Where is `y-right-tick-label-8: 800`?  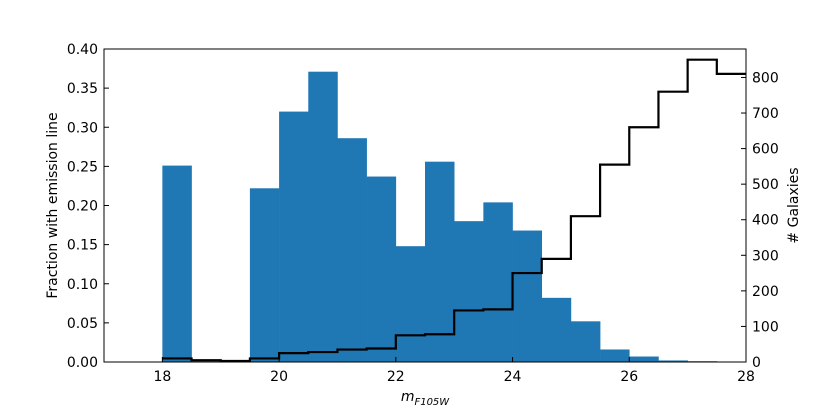 y-right-tick-label-8: 800 is located at coordinates (765, 78).